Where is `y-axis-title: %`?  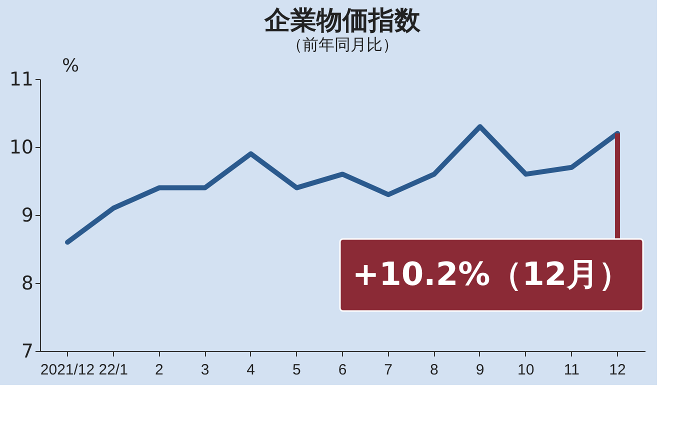 y-axis-title: % is located at coordinates (71, 66).